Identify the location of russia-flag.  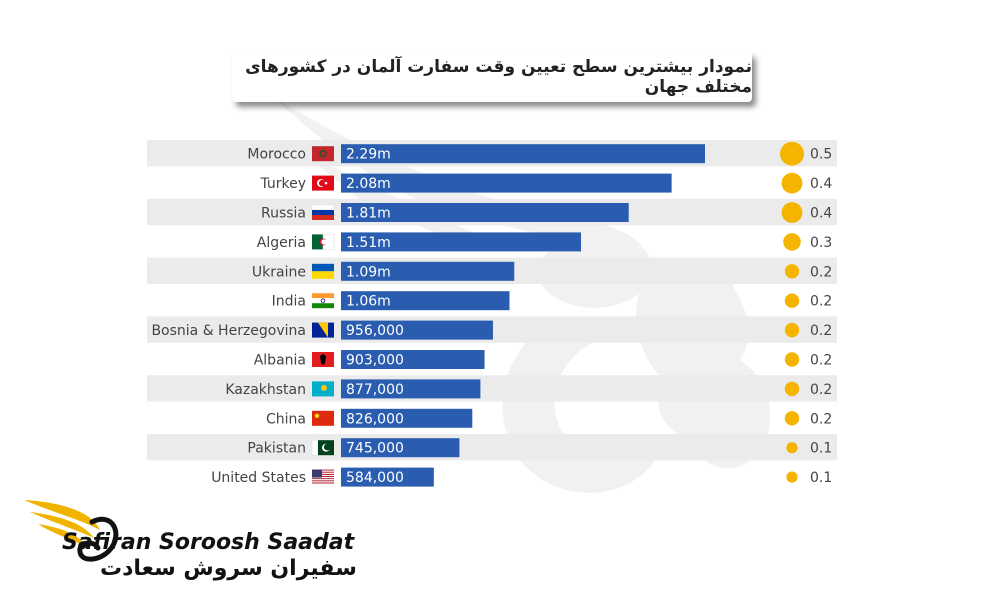
(323, 212).